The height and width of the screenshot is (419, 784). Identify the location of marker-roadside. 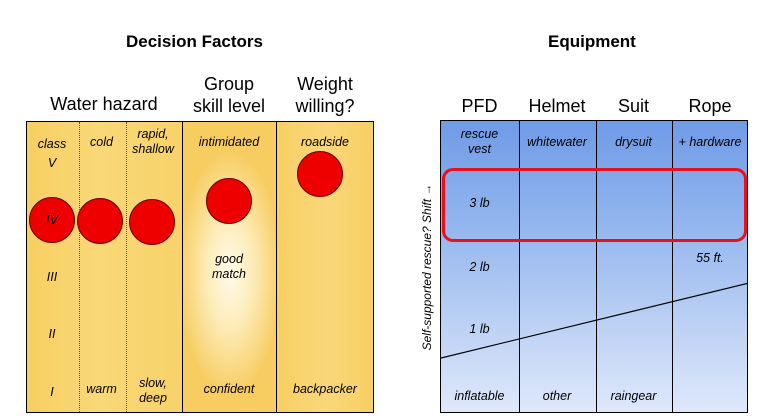
(320, 174).